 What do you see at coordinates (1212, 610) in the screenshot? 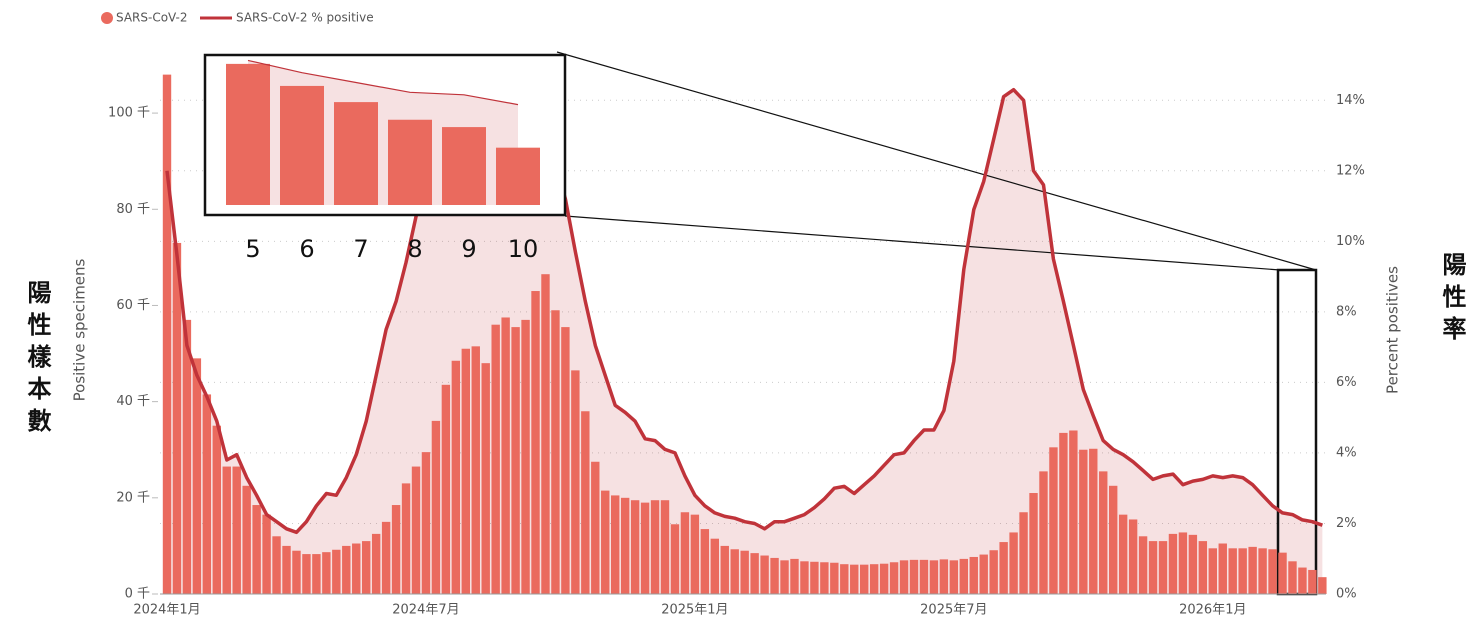
I see `x-tick-label: 2026年1月` at bounding box center [1212, 610].